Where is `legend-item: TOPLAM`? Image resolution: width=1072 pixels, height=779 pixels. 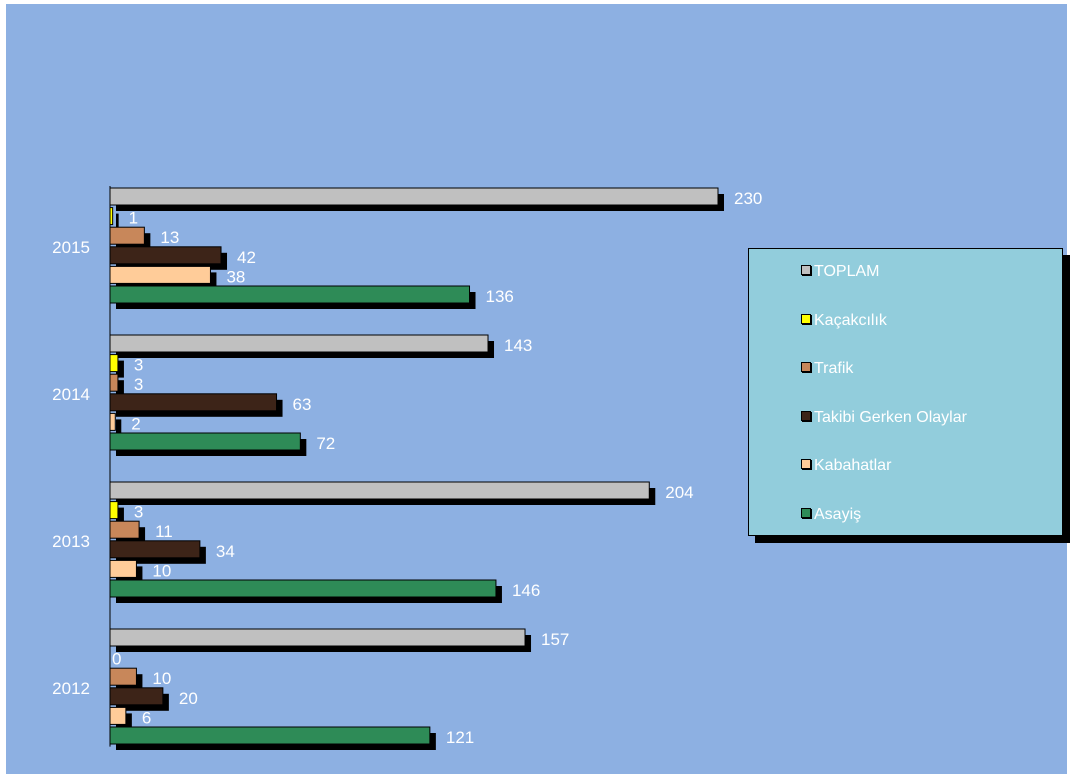
legend-item: TOPLAM is located at coordinates (840, 272).